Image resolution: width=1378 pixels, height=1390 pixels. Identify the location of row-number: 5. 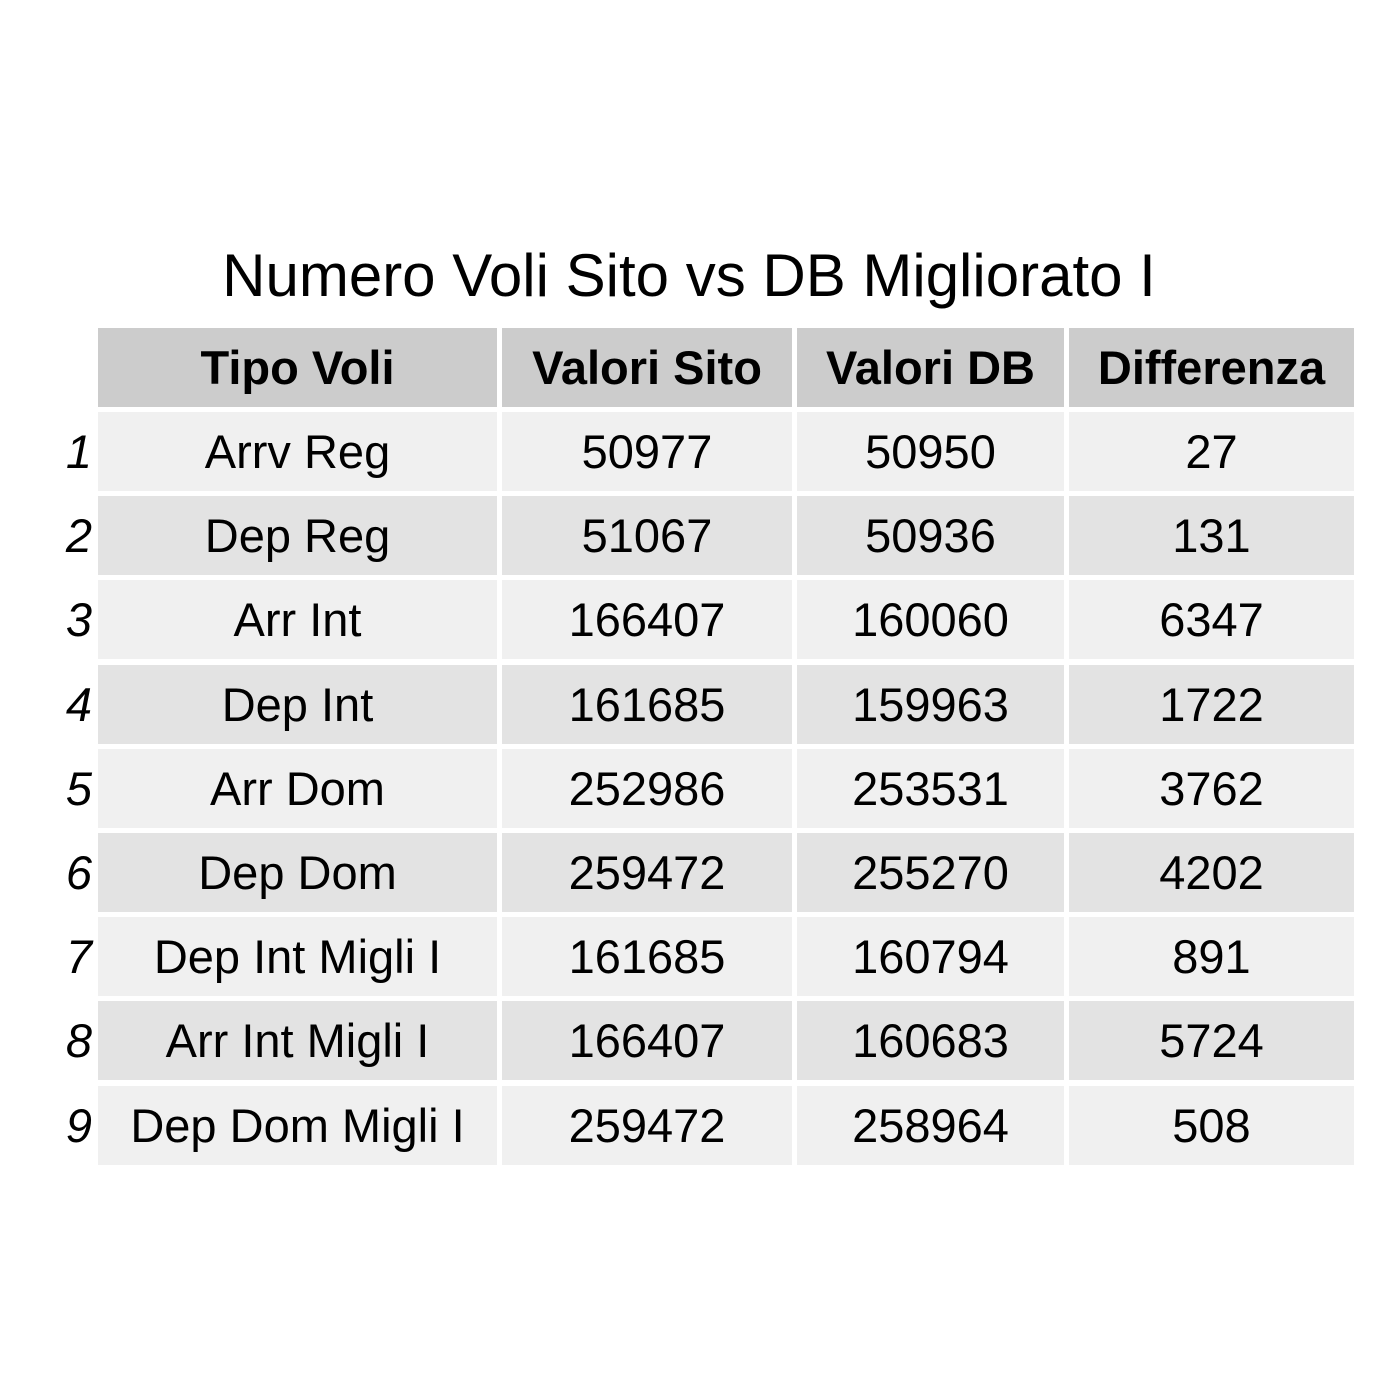
(78, 788).